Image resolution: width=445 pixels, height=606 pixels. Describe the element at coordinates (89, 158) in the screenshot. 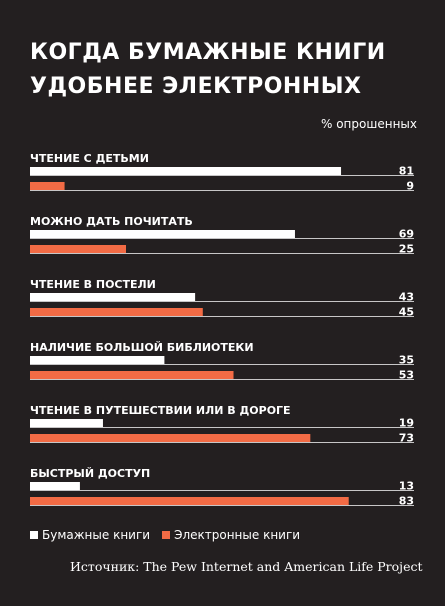

I see `category-label: ЧТЕНИЕ С ДЕТЬМИ` at that location.